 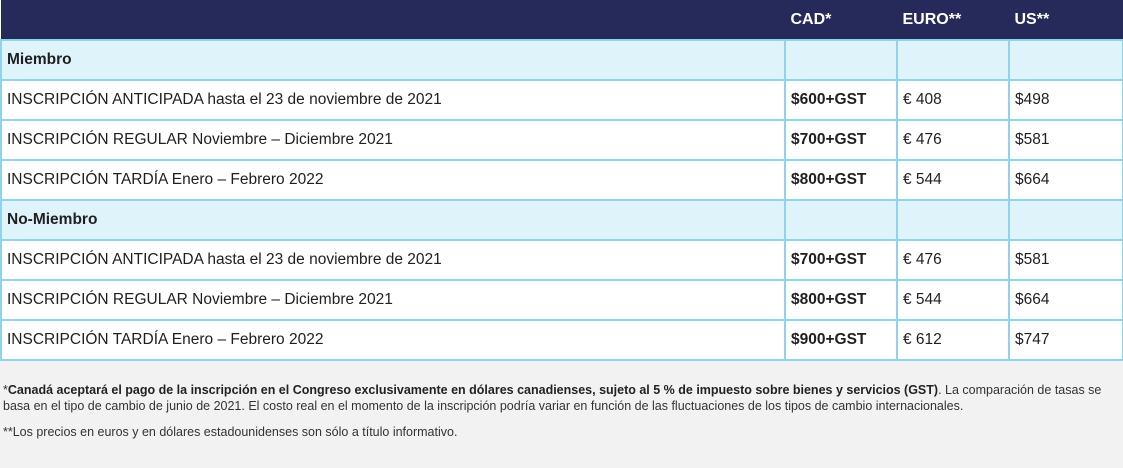 I want to click on section-title: No-Miembro, so click(x=393, y=220).